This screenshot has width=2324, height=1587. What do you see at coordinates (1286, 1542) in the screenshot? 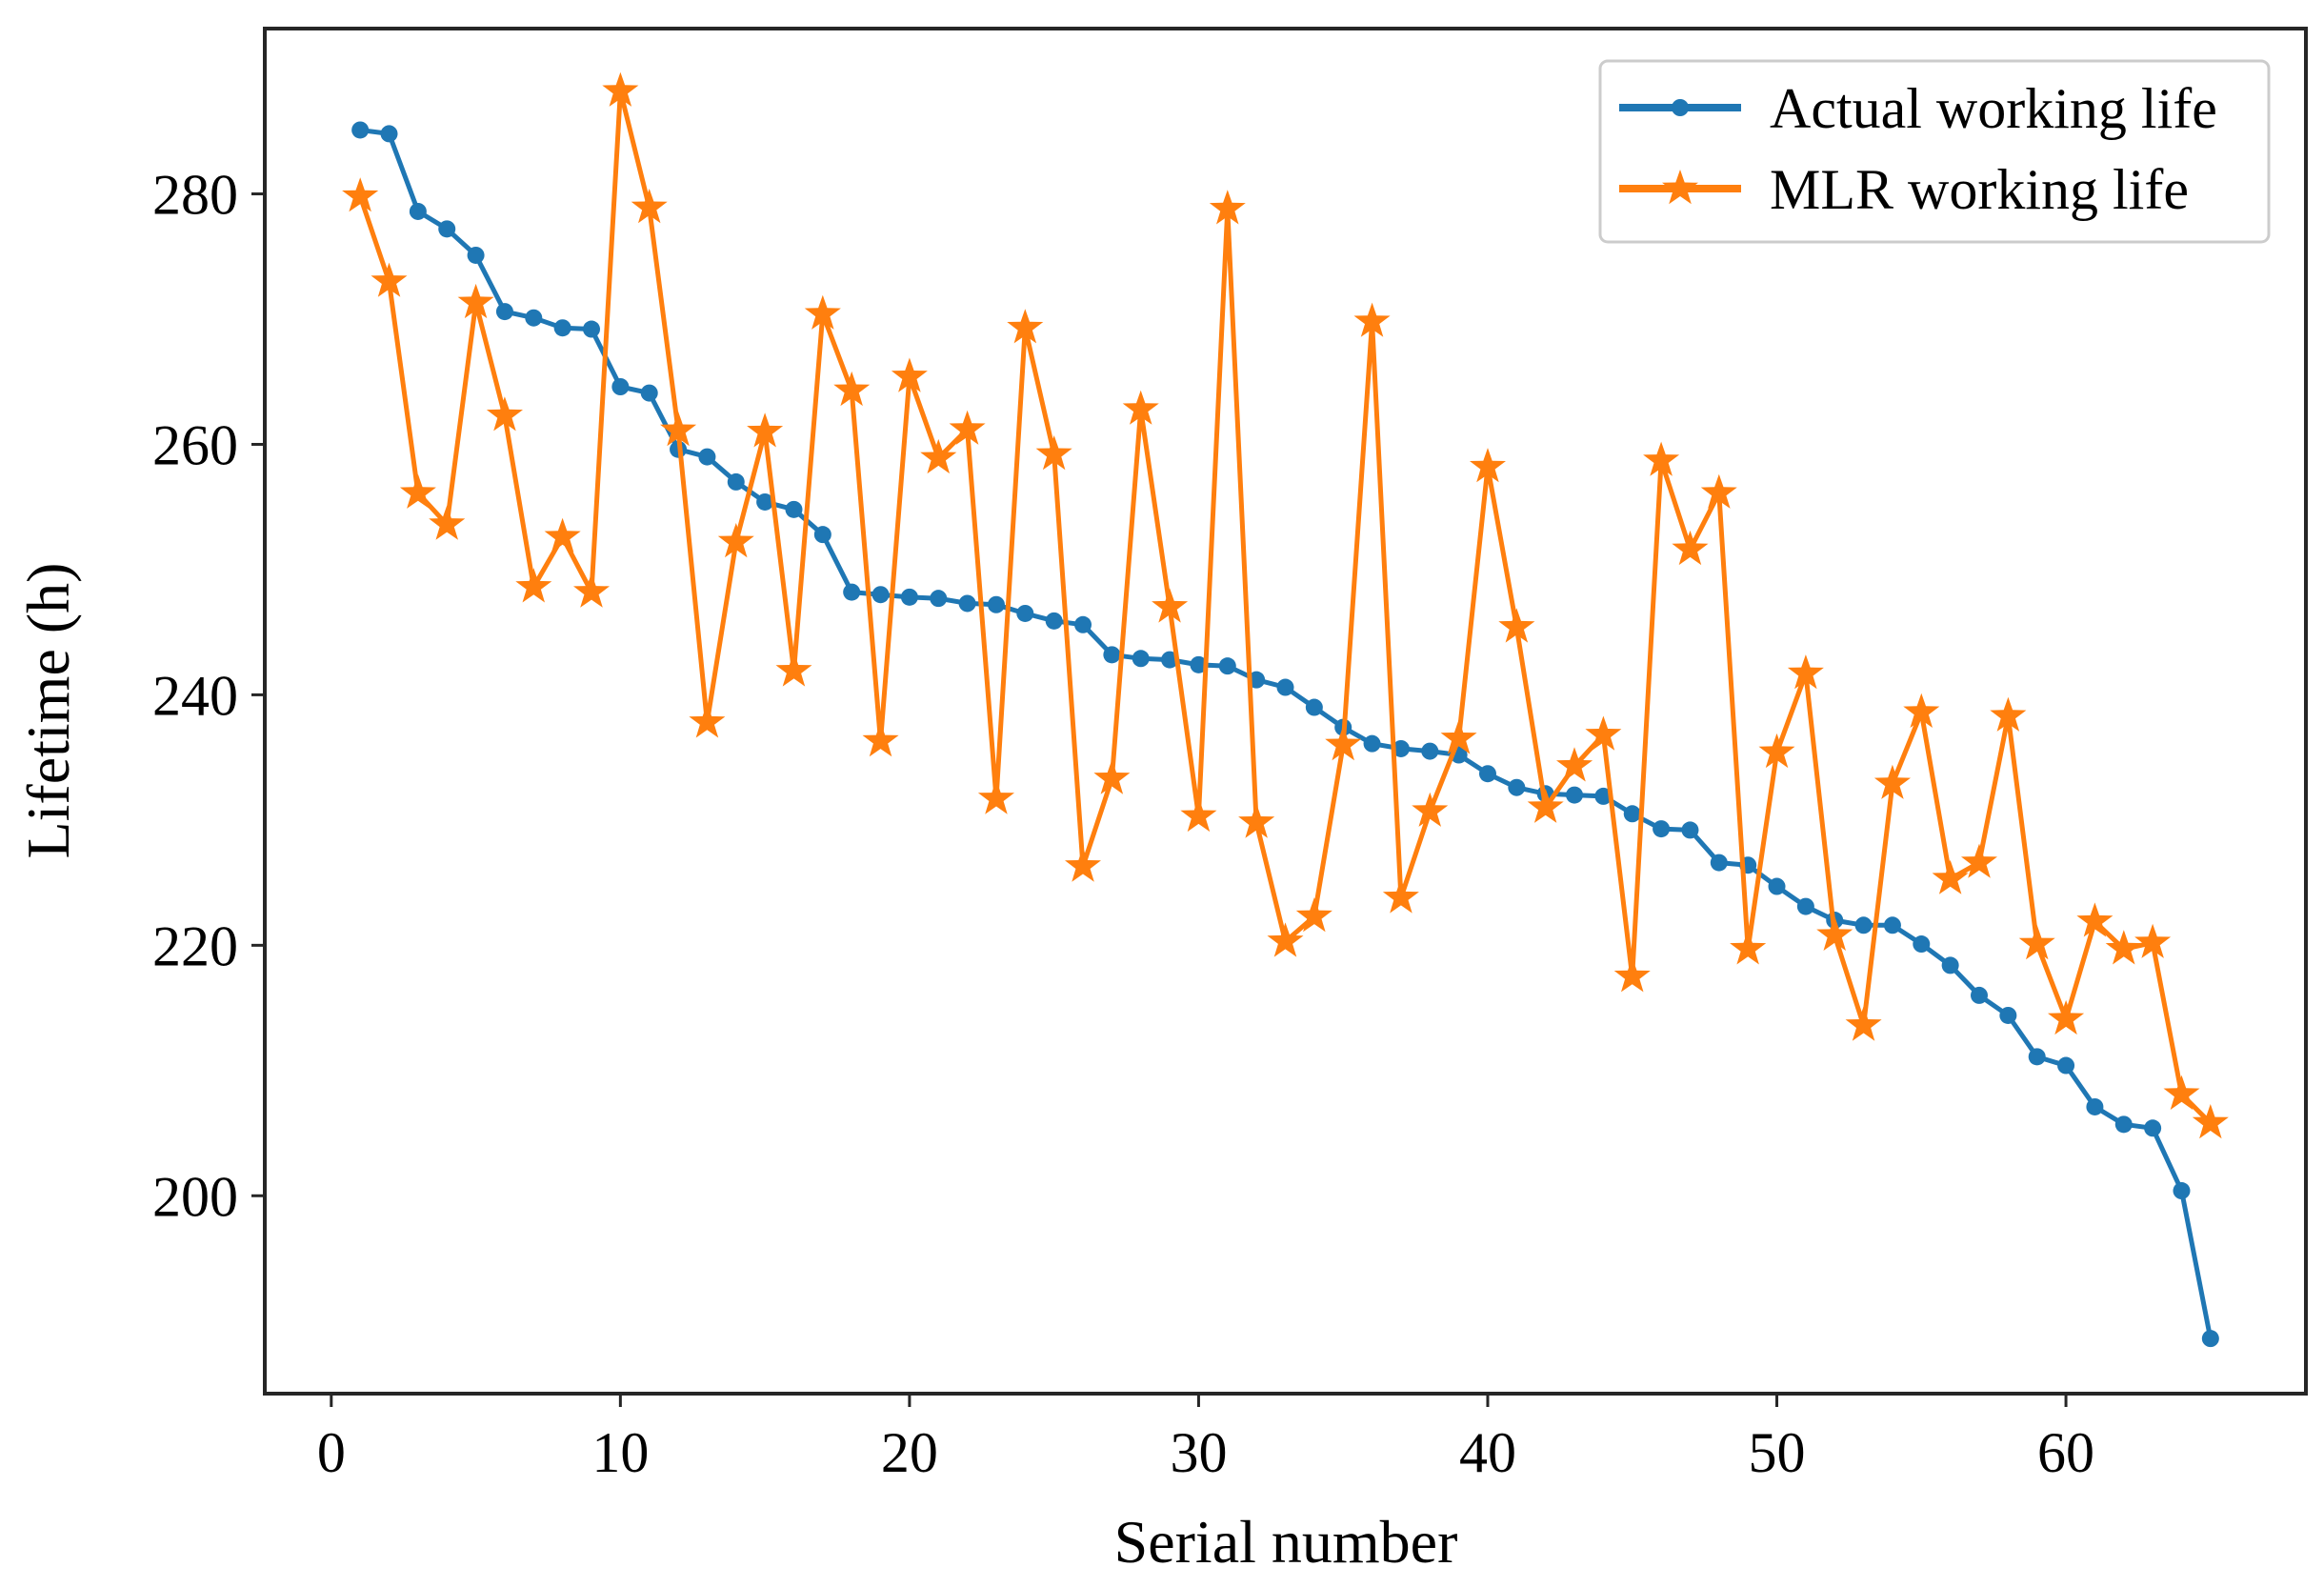
I see `x-axis-title: Serial number` at bounding box center [1286, 1542].